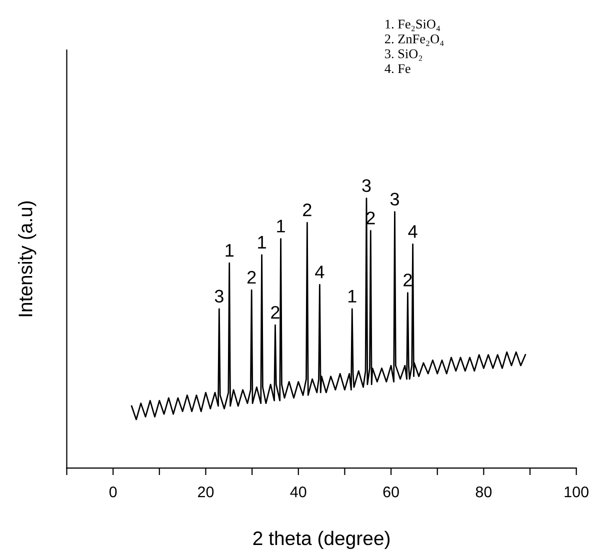  I want to click on x-tick-label: 80, so click(484, 492).